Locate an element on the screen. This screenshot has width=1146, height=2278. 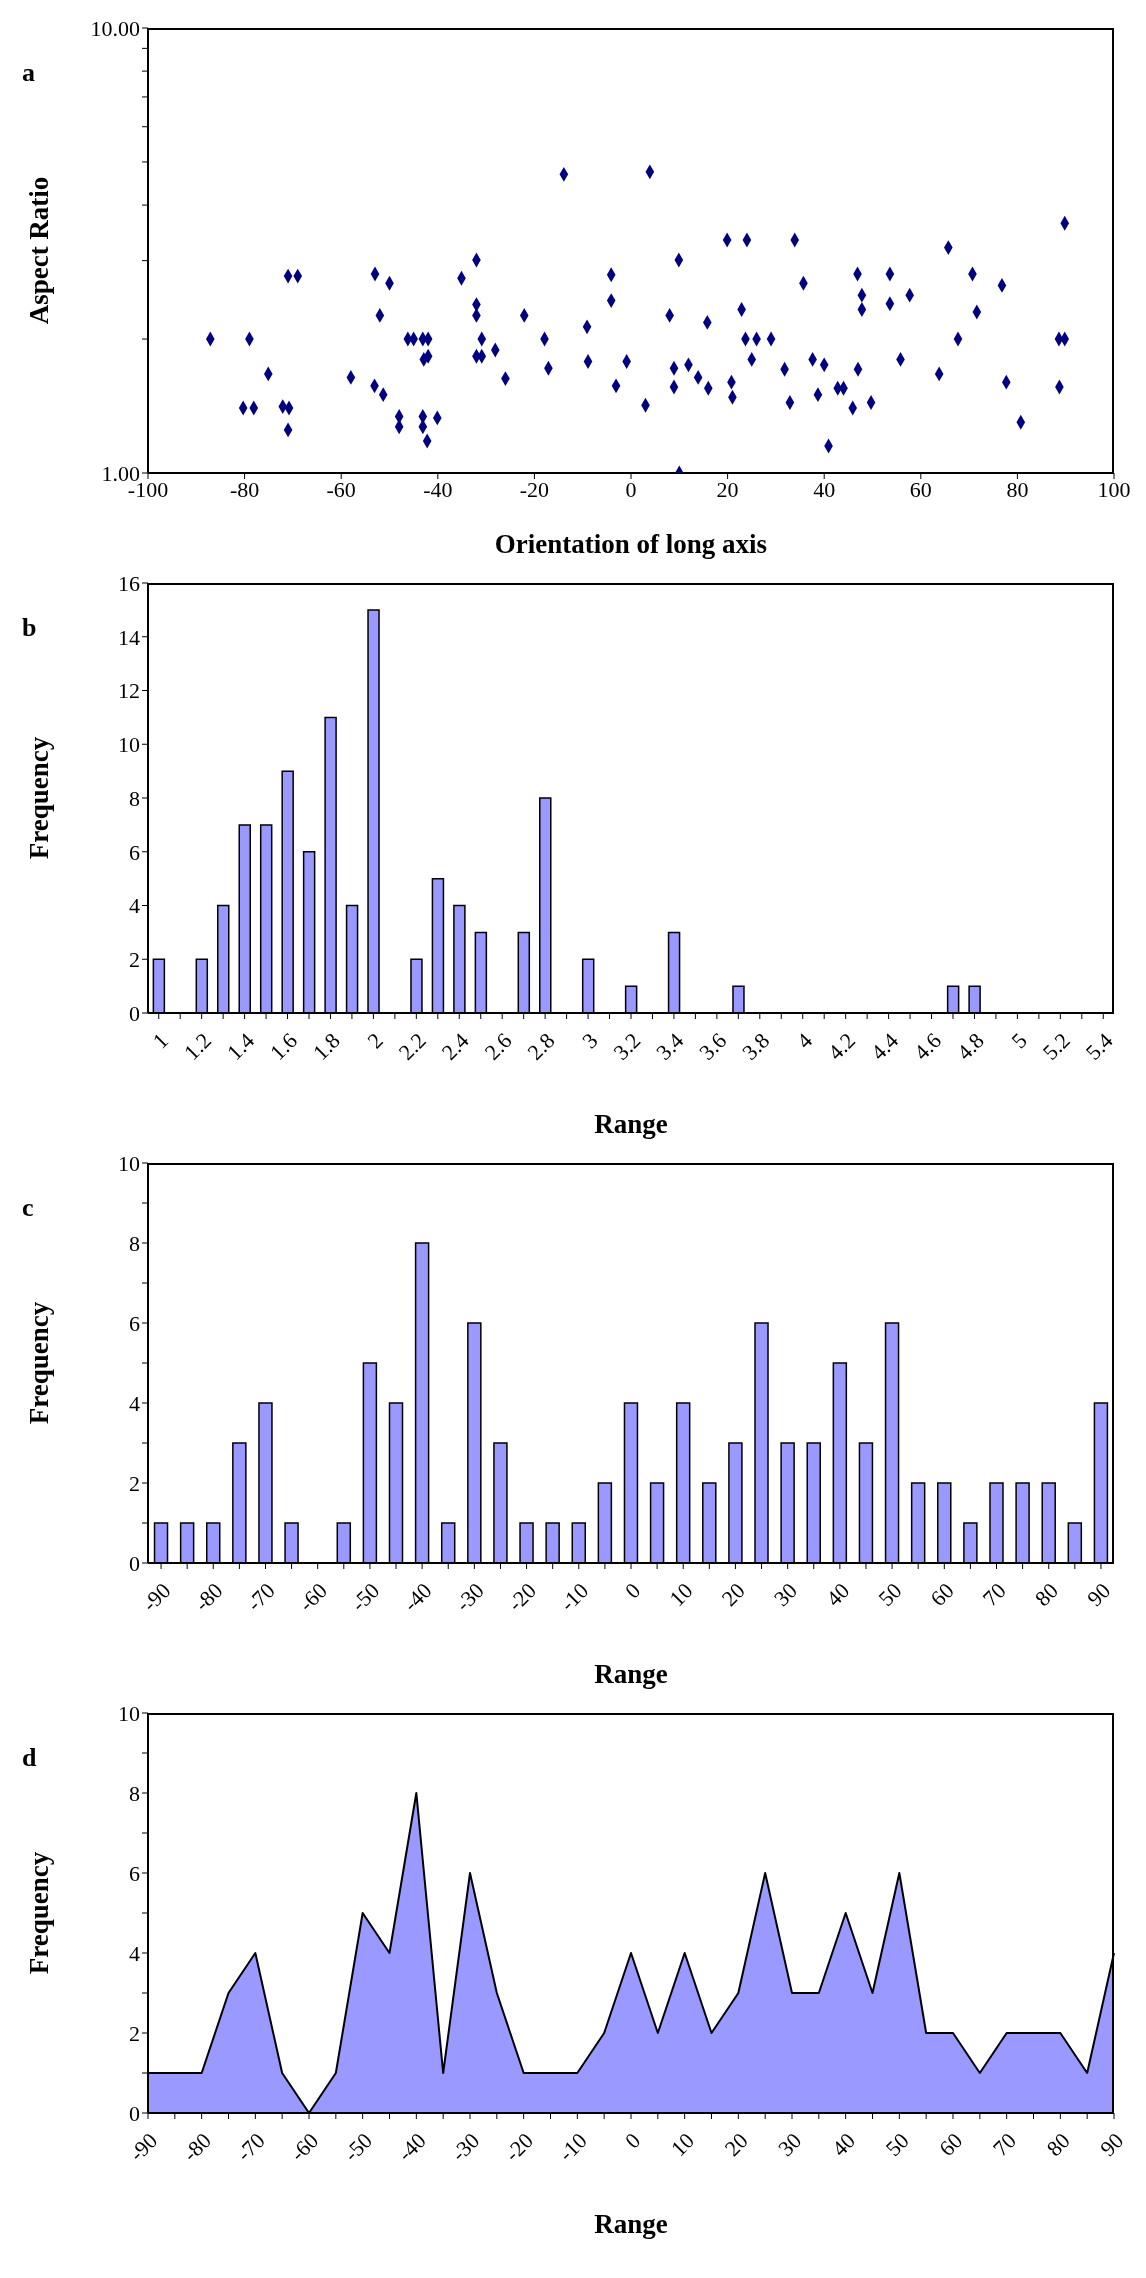
x-tick-label: 5.4 is located at coordinates (1099, 1046).